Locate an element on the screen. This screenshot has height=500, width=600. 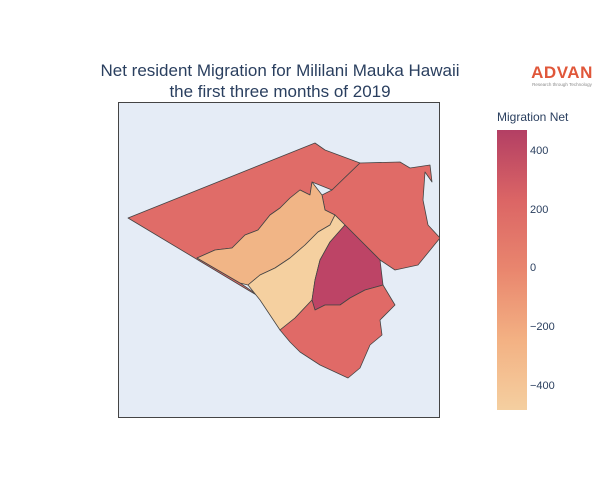
advan-logo: ADVAN Research through Technology is located at coordinates (562, 76).